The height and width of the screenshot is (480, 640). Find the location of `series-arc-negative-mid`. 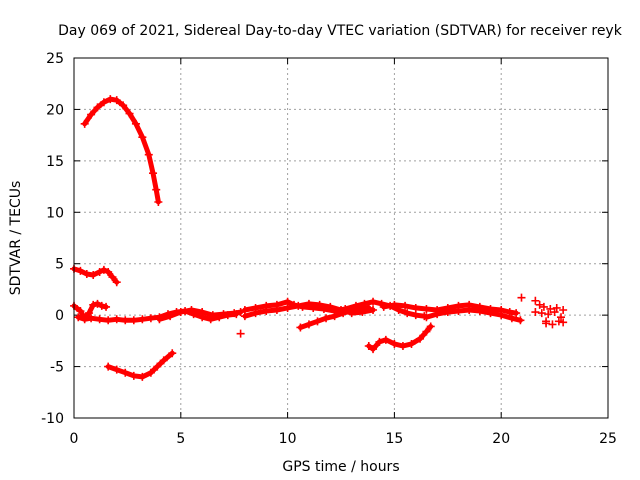

series-arc-negative-mid is located at coordinates (399, 338).